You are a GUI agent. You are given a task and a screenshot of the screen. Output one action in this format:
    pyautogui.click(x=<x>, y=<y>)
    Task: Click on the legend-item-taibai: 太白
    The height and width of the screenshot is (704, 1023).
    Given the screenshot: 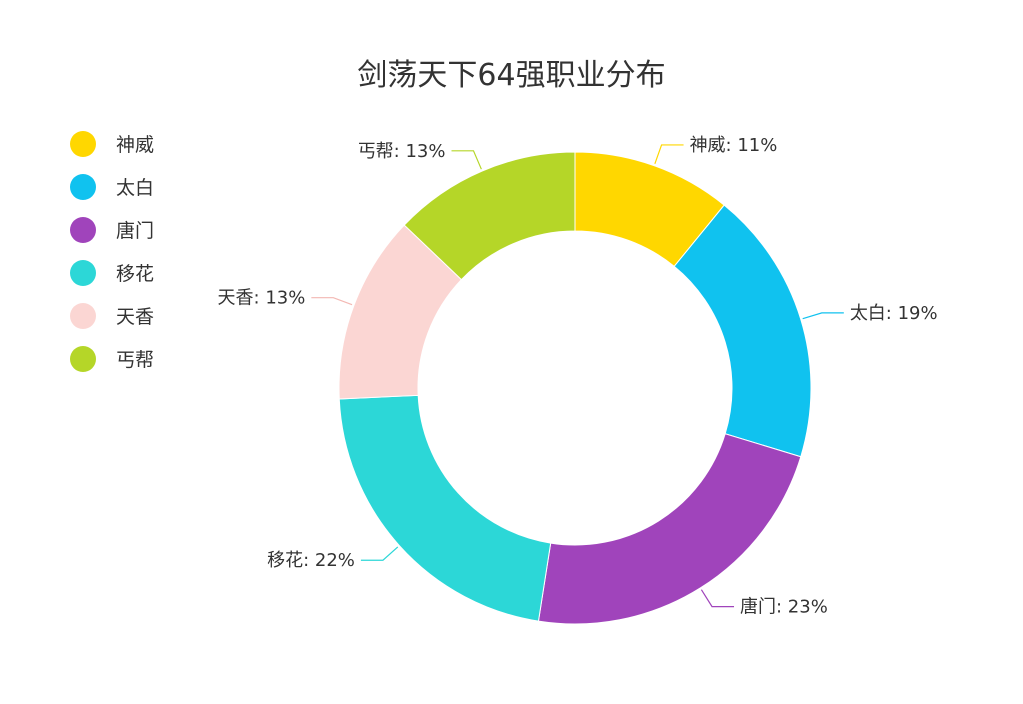 What is the action you would take?
    pyautogui.click(x=112, y=186)
    